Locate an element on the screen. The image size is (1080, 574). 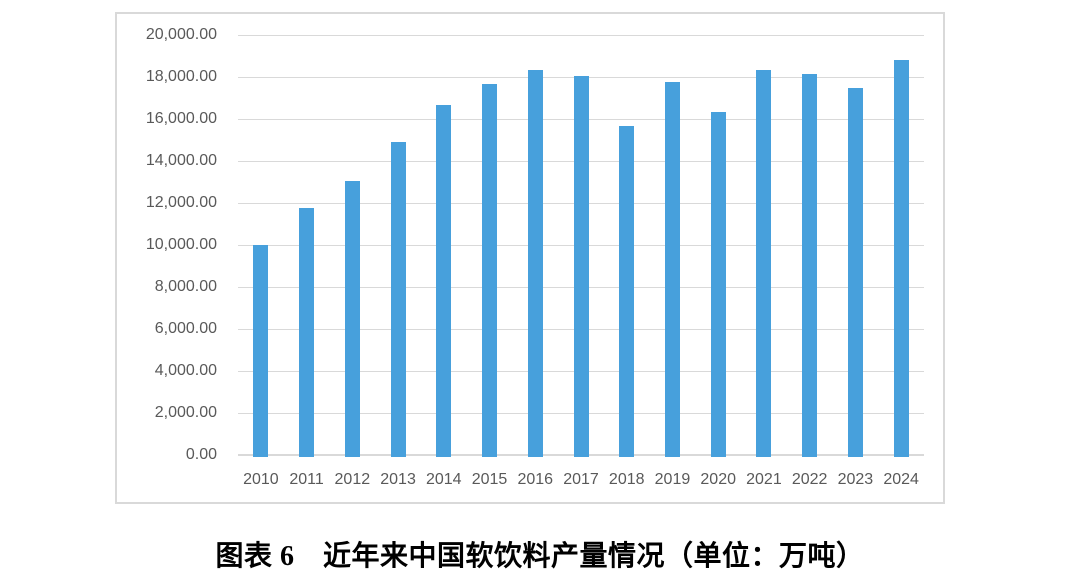
gridline is located at coordinates (581, 35).